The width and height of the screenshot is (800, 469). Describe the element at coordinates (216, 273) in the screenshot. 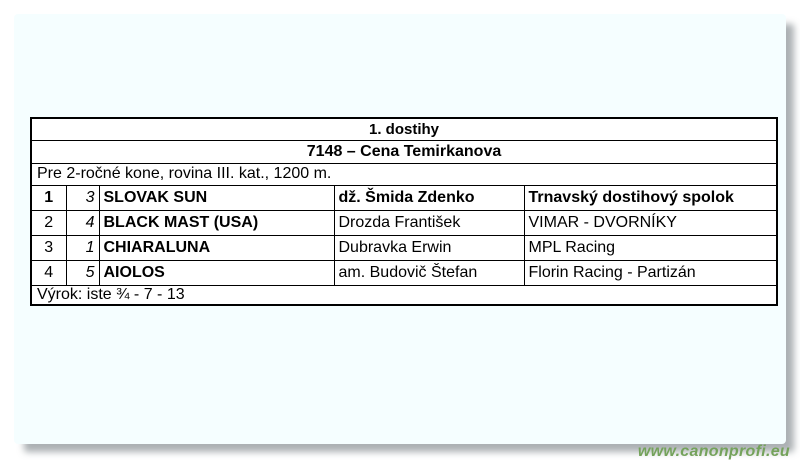

I see `horse-name: AIOLOS` at that location.